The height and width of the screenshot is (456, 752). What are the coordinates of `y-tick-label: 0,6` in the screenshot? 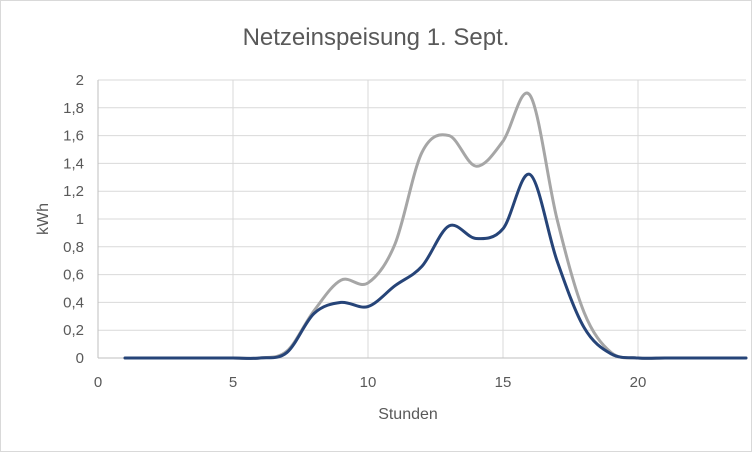 It's located at (73, 275).